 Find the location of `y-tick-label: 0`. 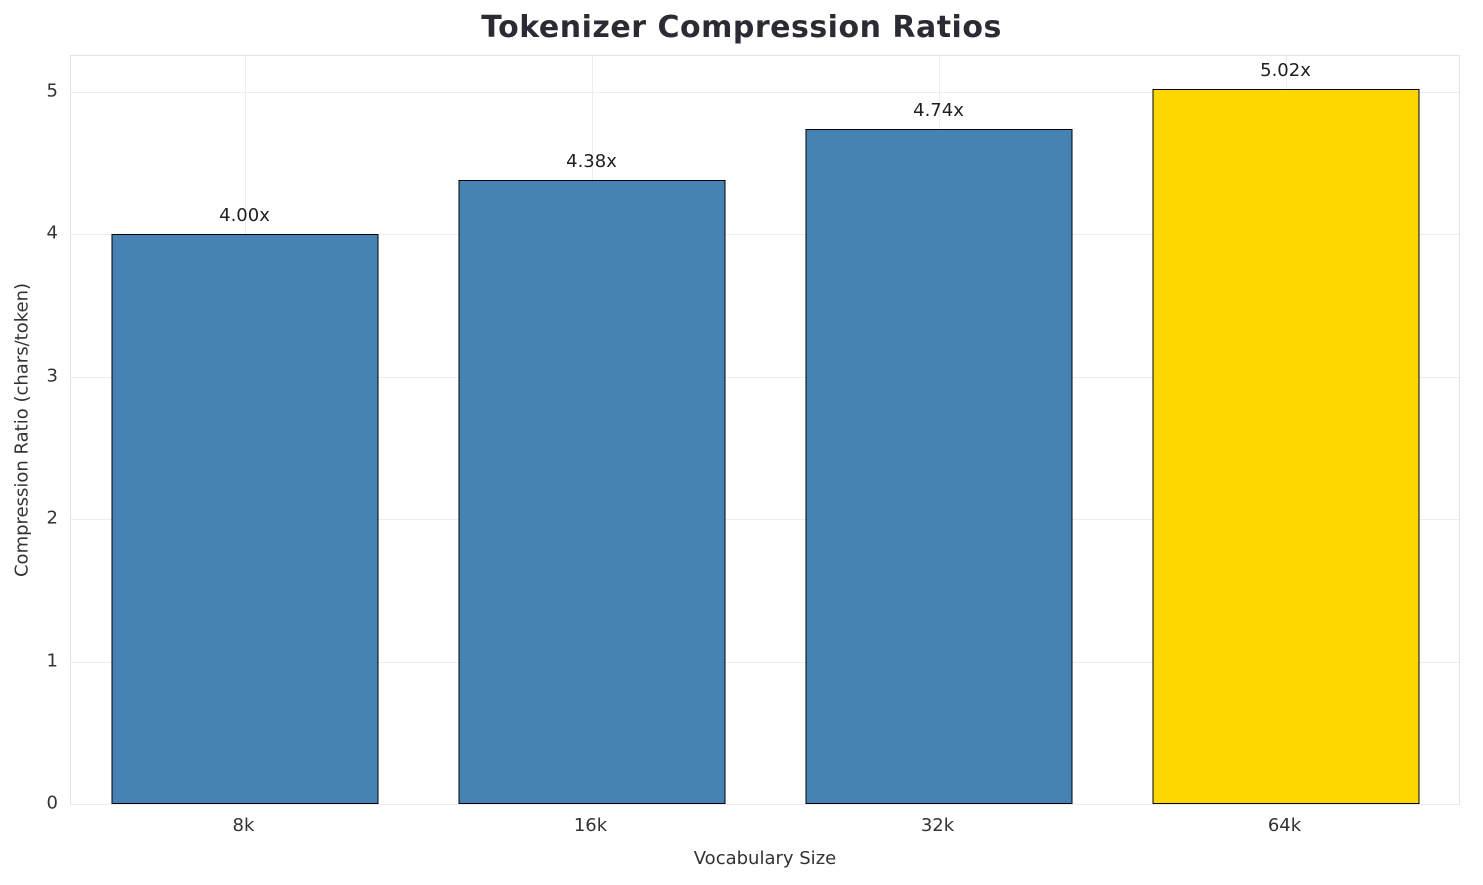

y-tick-label: 0 is located at coordinates (52, 803).